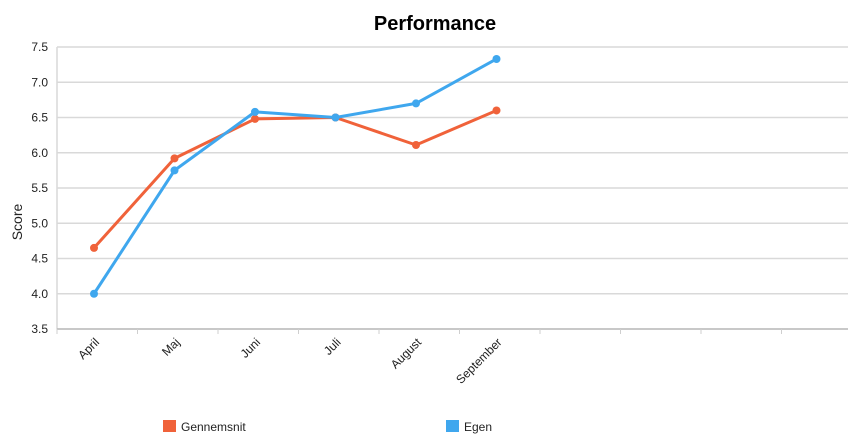  What do you see at coordinates (419, 331) in the screenshot?
I see `x-gridlines` at bounding box center [419, 331].